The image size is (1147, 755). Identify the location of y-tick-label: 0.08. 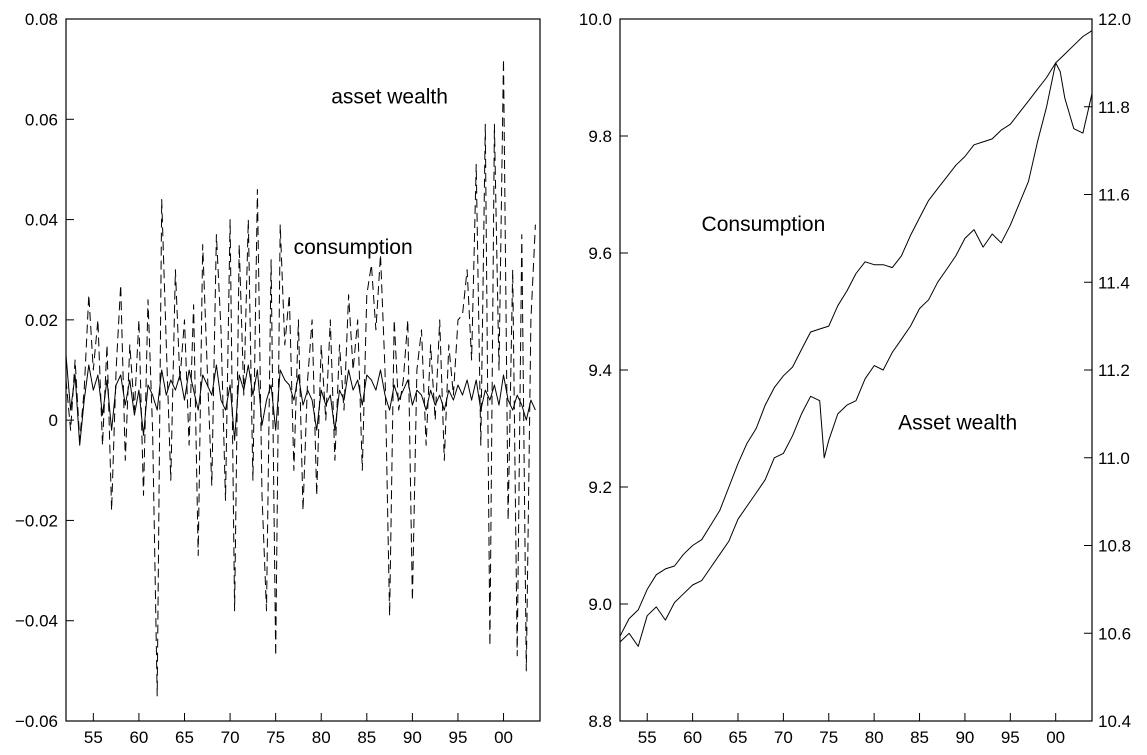
(41, 19).